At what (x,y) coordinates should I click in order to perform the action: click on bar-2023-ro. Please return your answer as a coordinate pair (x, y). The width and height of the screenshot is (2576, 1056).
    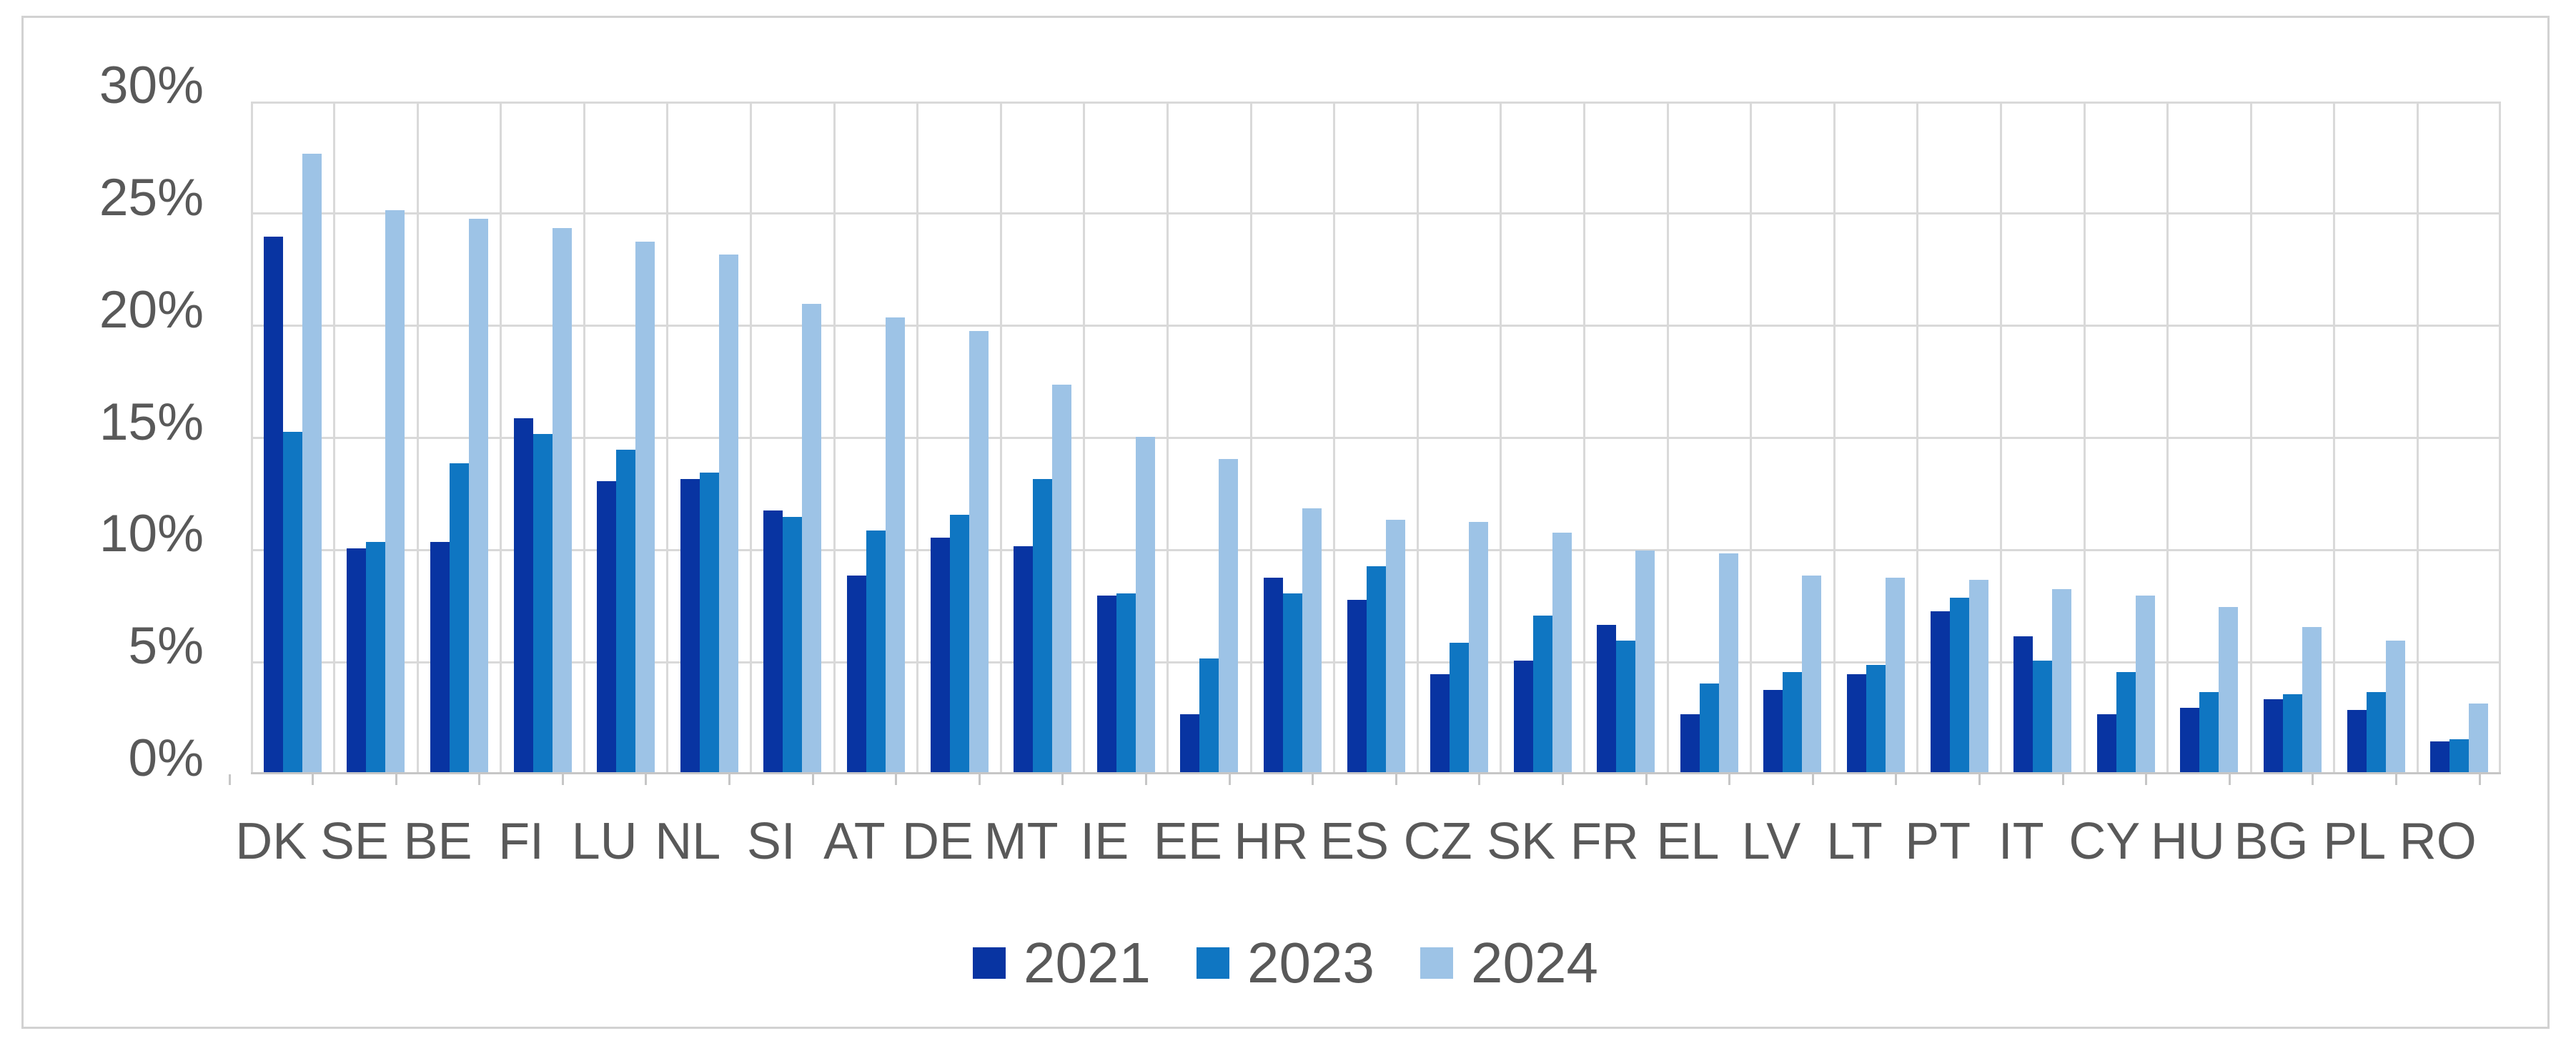
    Looking at the image, I should click on (2460, 756).